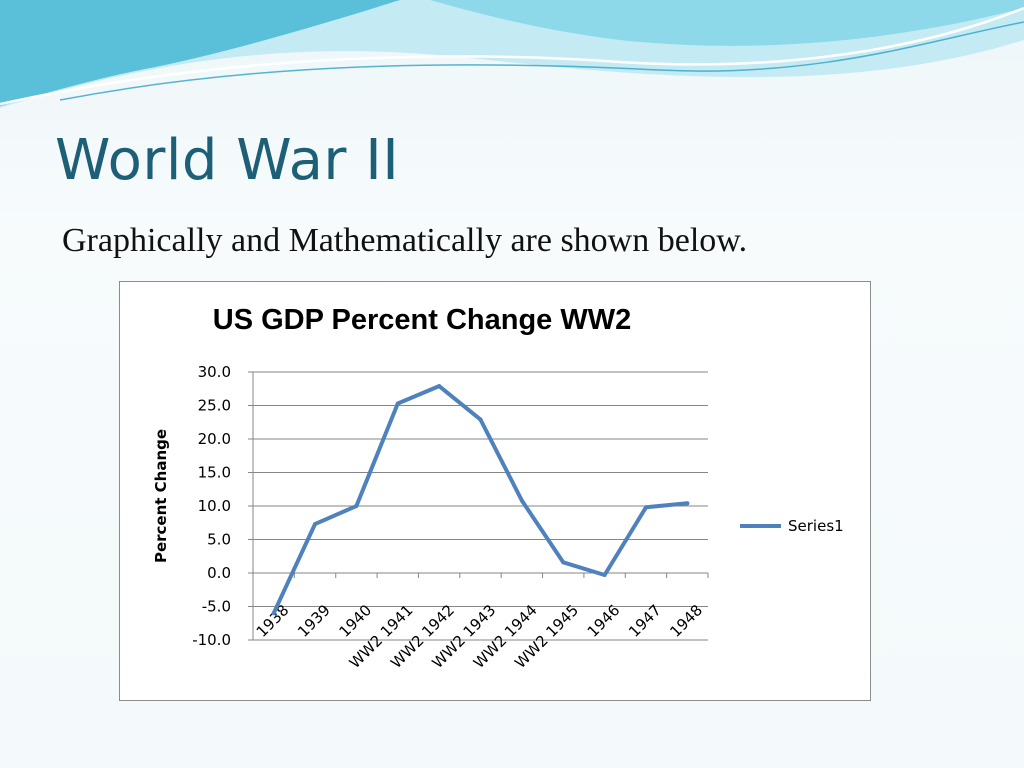 The height and width of the screenshot is (768, 1024). Describe the element at coordinates (216, 607) in the screenshot. I see `y-tick-label: -5.0` at that location.